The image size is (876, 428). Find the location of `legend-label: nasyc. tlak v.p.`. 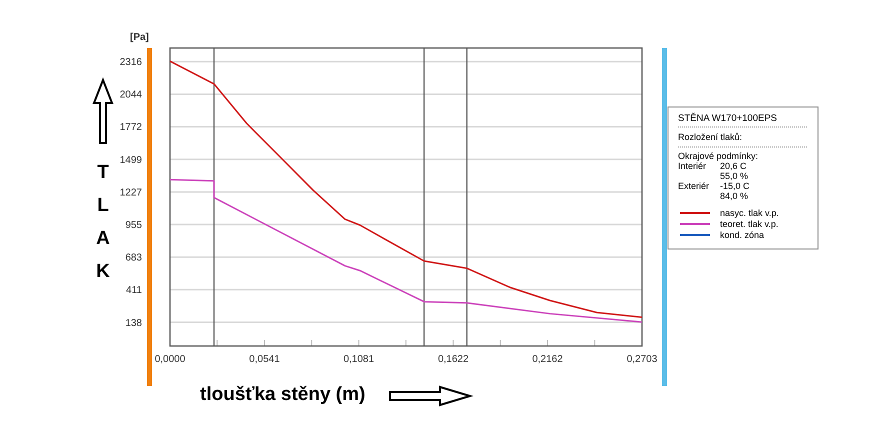

legend-label: nasyc. tlak v.p. is located at coordinates (749, 213).